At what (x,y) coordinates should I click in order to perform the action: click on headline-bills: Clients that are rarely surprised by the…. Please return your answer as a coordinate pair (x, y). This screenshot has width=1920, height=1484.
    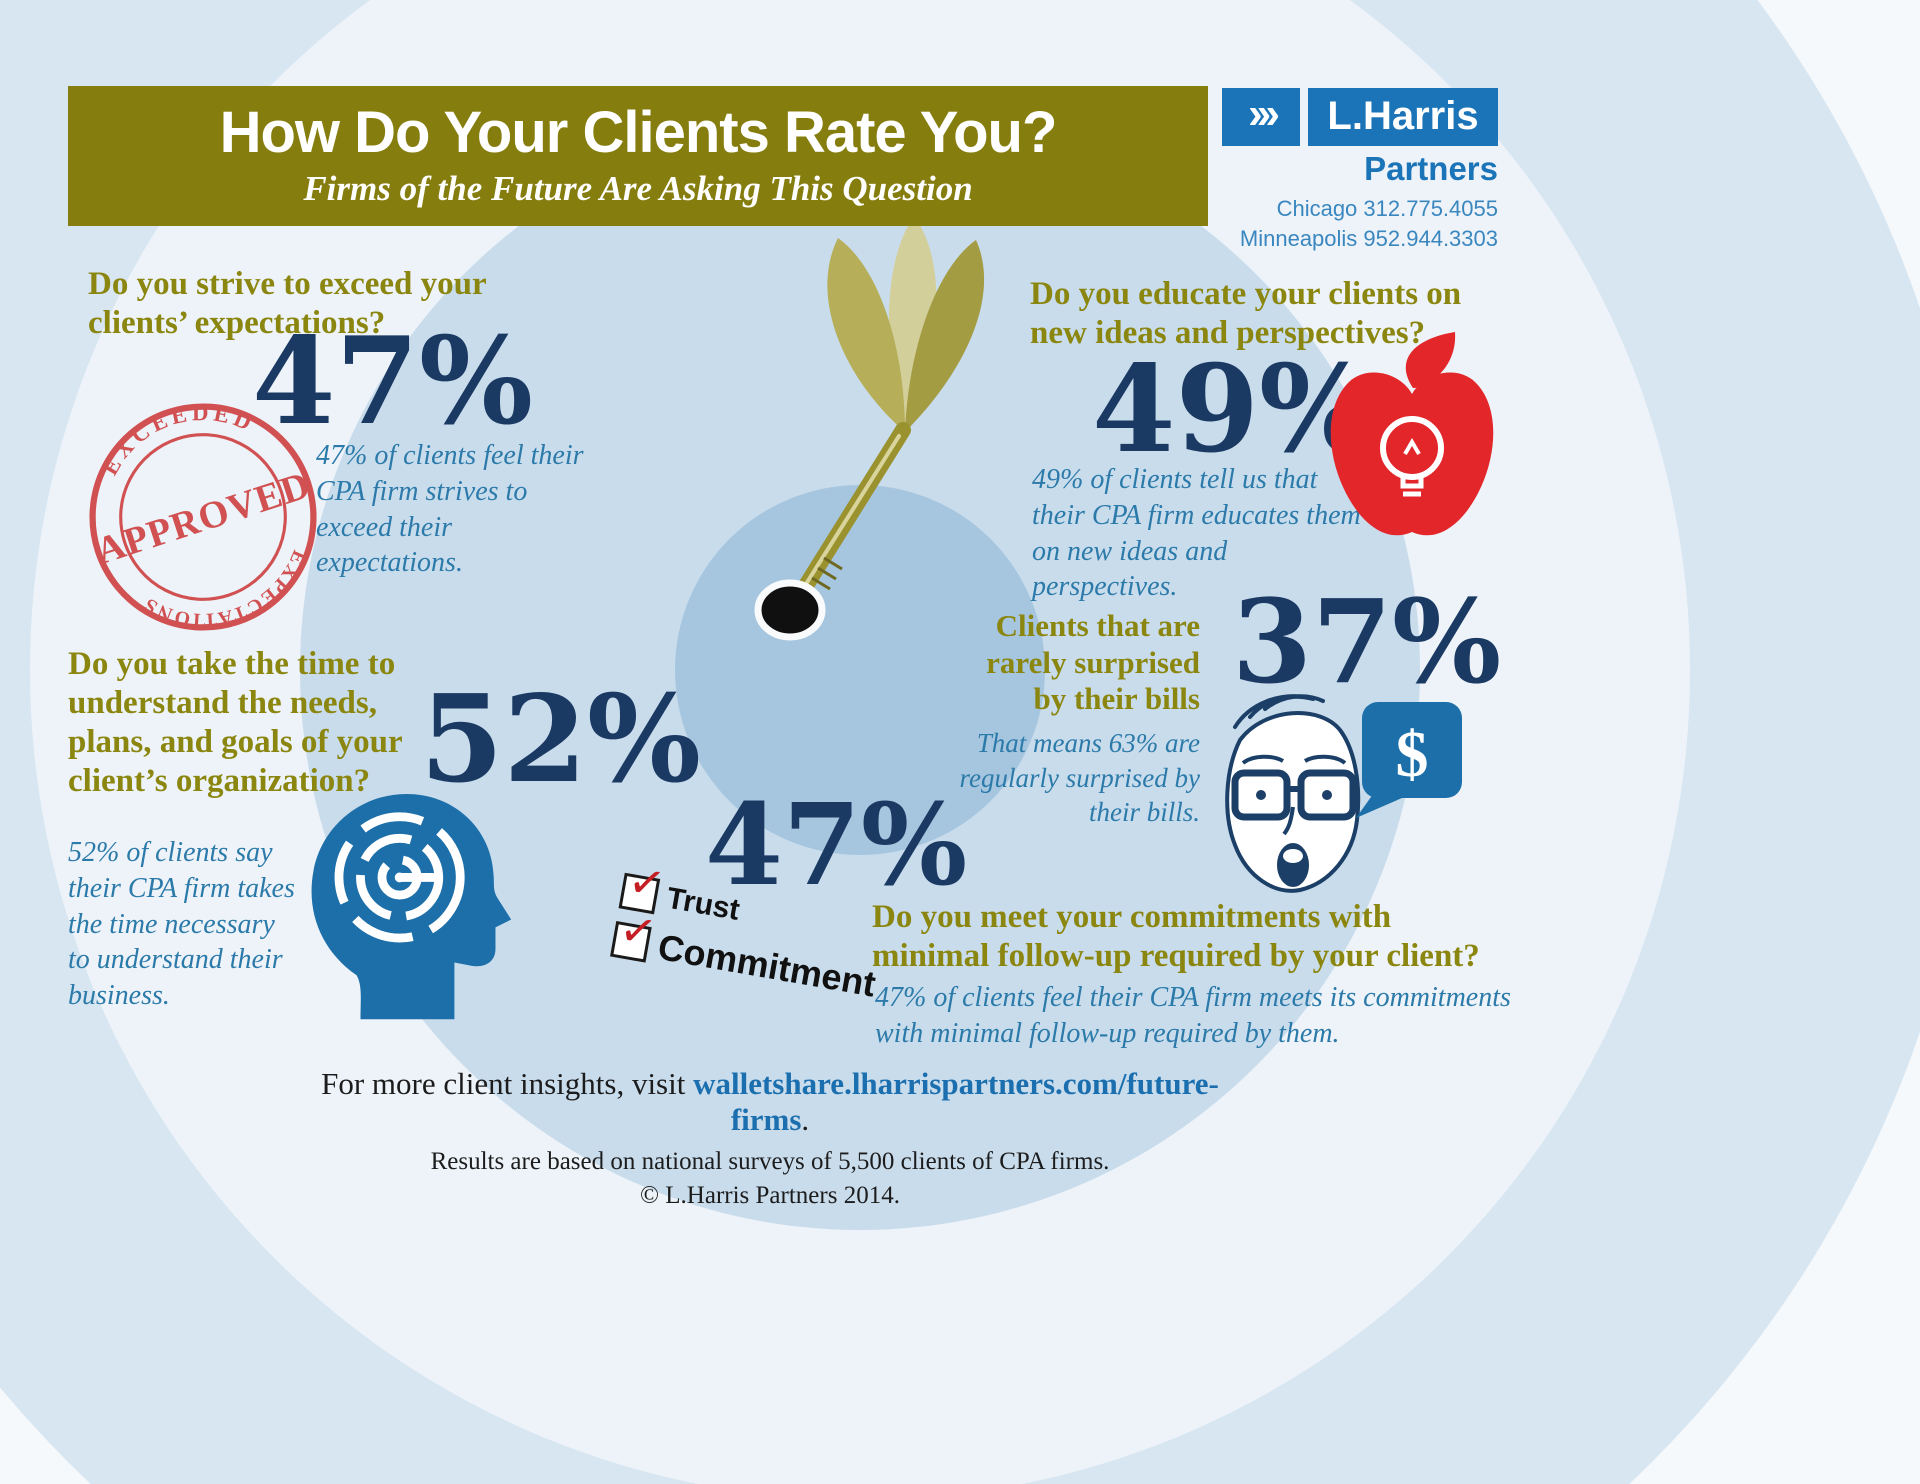
    Looking at the image, I should click on (1093, 662).